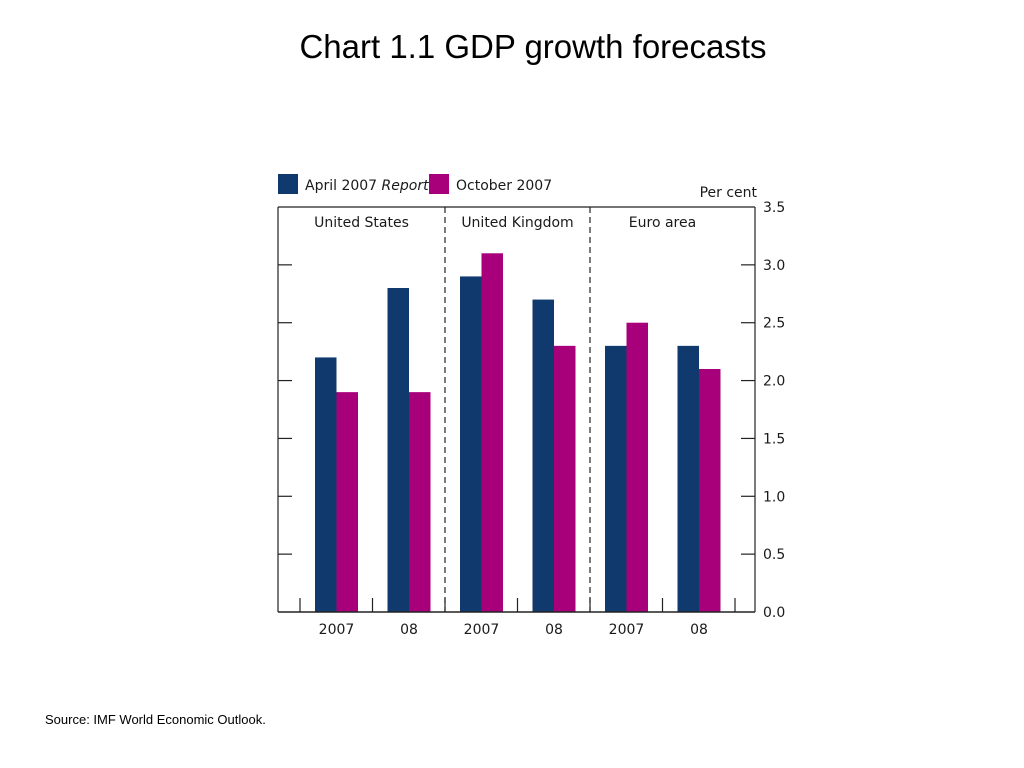  I want to click on group-label: United States, so click(361, 223).